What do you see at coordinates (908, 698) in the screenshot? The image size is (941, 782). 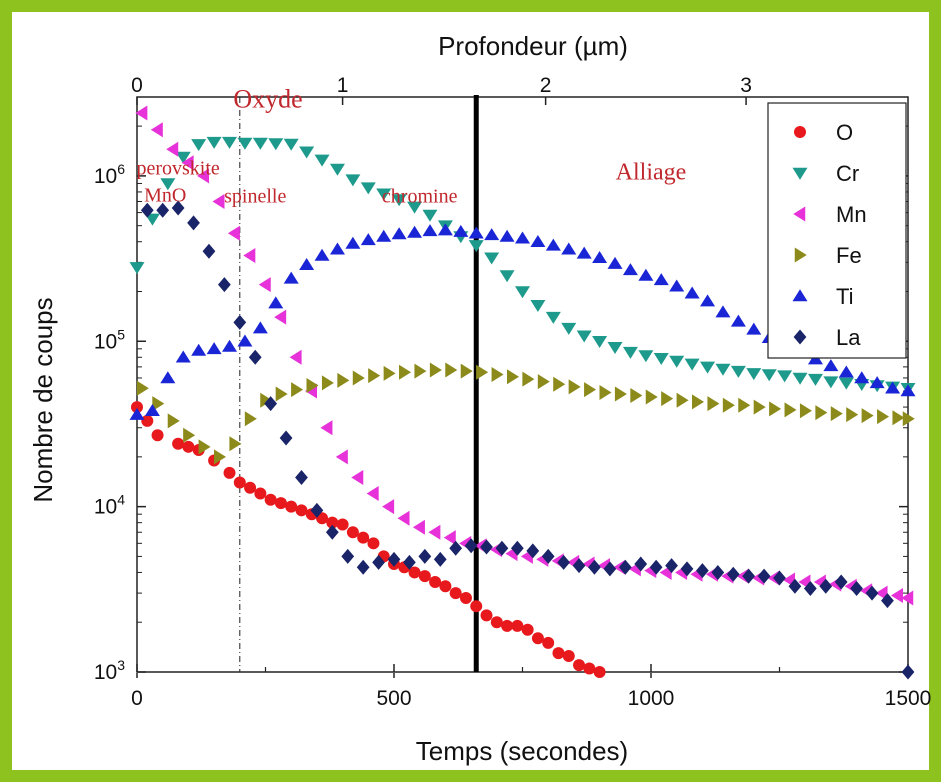 I see `x-tick-label: 1500` at bounding box center [908, 698].